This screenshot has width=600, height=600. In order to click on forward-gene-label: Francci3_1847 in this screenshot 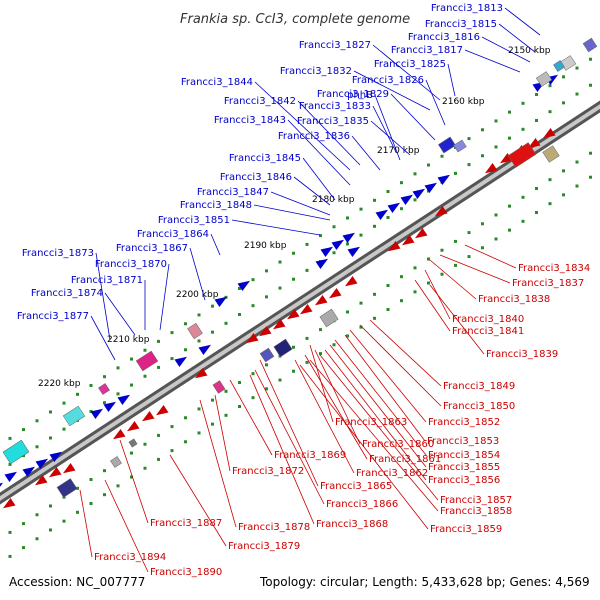, I will do `click(233, 192)`.